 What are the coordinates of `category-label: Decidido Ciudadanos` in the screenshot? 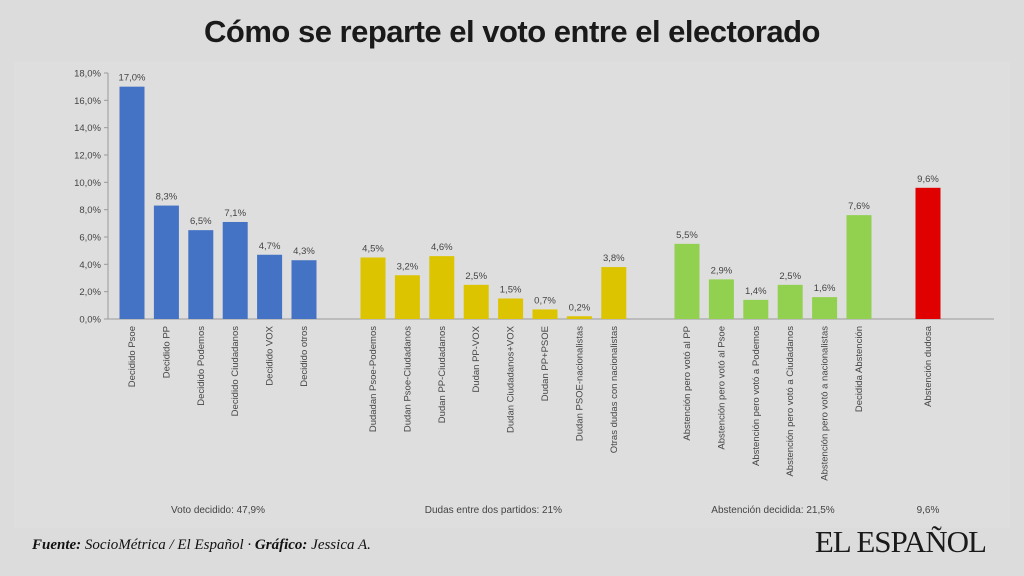 It's located at (235, 371).